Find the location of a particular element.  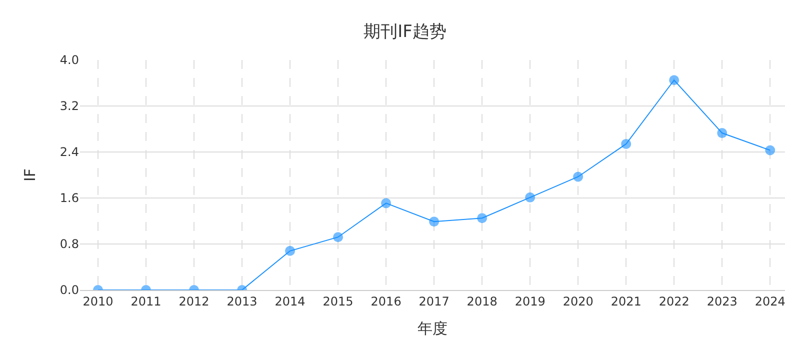

chart-title: 期刊IF趋势 is located at coordinates (405, 32).